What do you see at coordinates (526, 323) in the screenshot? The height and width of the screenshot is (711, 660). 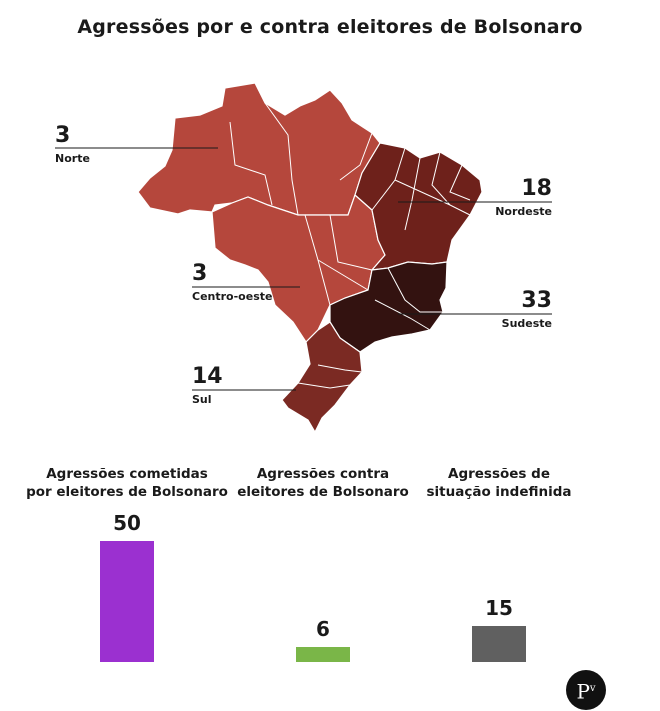 I see `sudeste-name: Sudeste` at bounding box center [526, 323].